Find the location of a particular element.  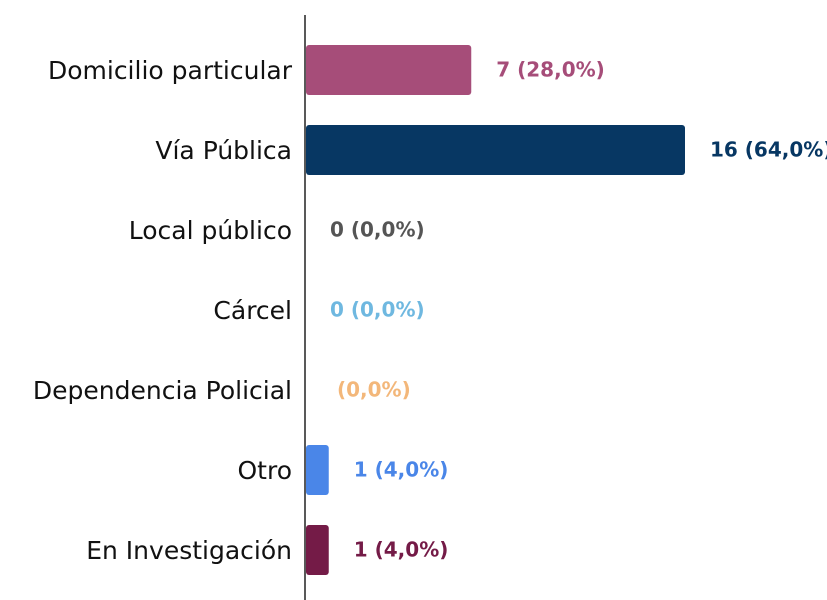

category-label: Local público is located at coordinates (210, 230).